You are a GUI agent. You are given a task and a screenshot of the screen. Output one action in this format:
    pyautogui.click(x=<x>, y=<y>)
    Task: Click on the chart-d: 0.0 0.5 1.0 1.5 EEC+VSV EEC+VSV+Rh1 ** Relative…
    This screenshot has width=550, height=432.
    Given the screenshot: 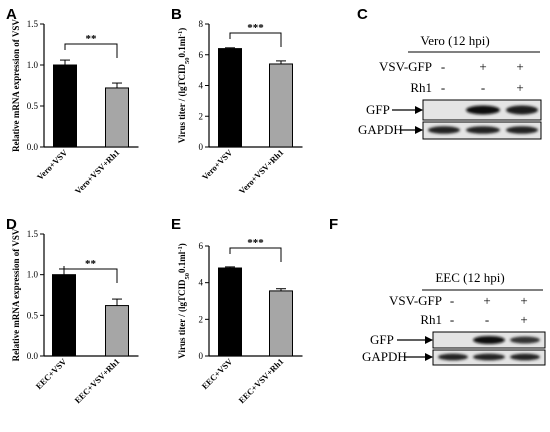 What is the action you would take?
    pyautogui.click(x=75, y=316)
    